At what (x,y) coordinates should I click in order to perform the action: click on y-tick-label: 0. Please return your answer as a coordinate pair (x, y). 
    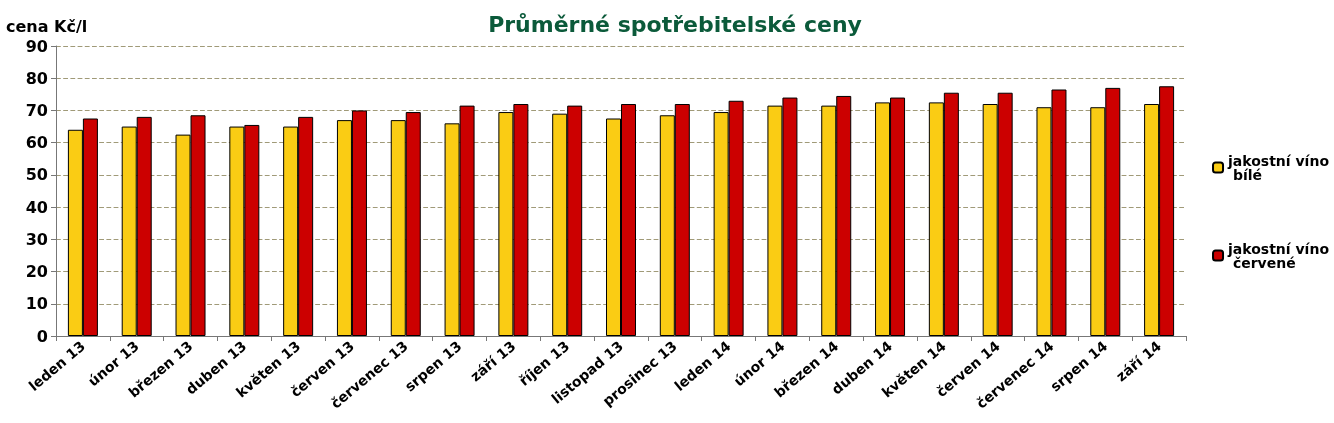
    Looking at the image, I should click on (42, 336).